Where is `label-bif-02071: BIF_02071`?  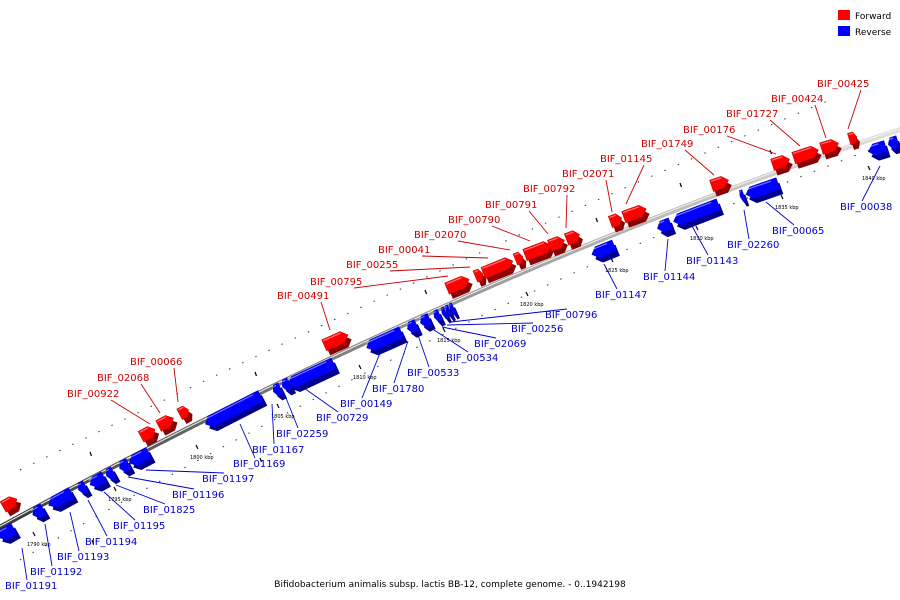
label-bif-02071: BIF_02071 is located at coordinates (588, 174).